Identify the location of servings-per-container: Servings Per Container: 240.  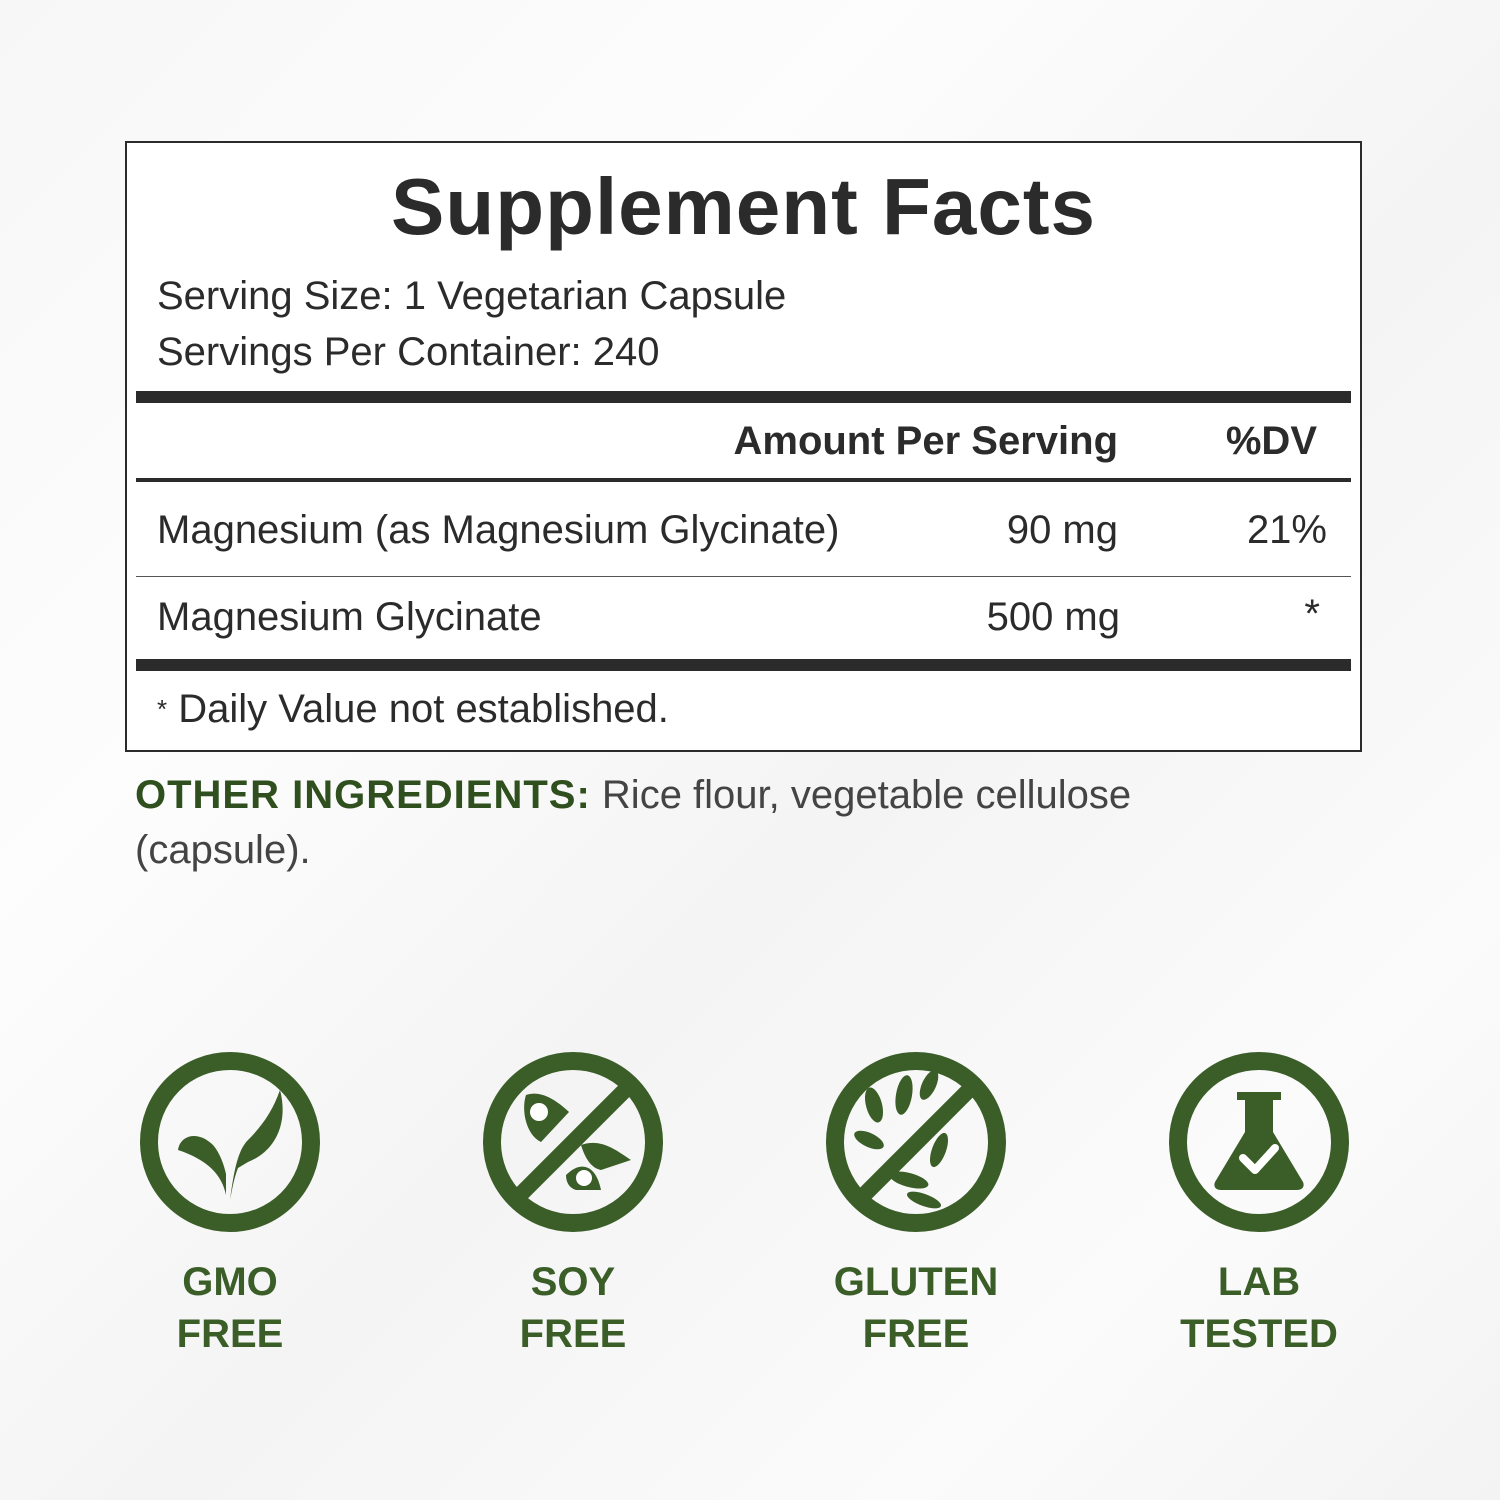
(408, 352).